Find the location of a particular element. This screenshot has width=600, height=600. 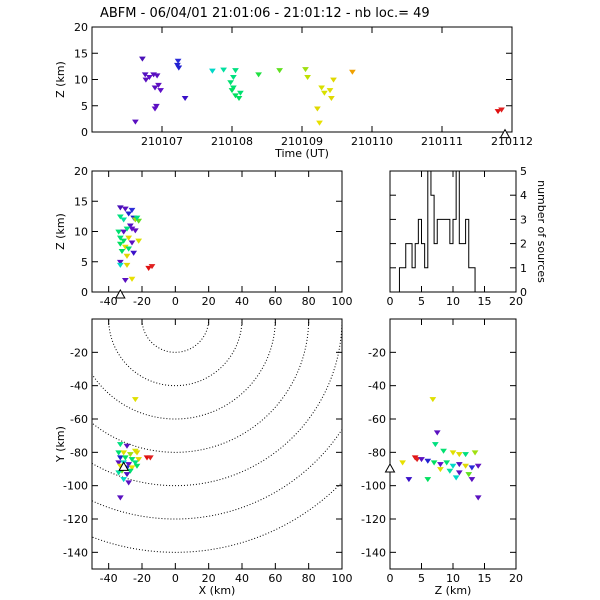

x-tick-label: -40 is located at coordinates (109, 578).